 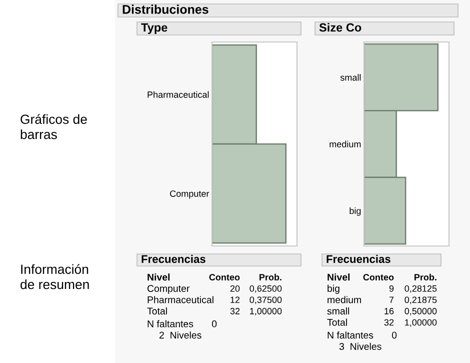 What do you see at coordinates (345, 144) in the screenshot?
I see `y-tick-label: medium` at bounding box center [345, 144].